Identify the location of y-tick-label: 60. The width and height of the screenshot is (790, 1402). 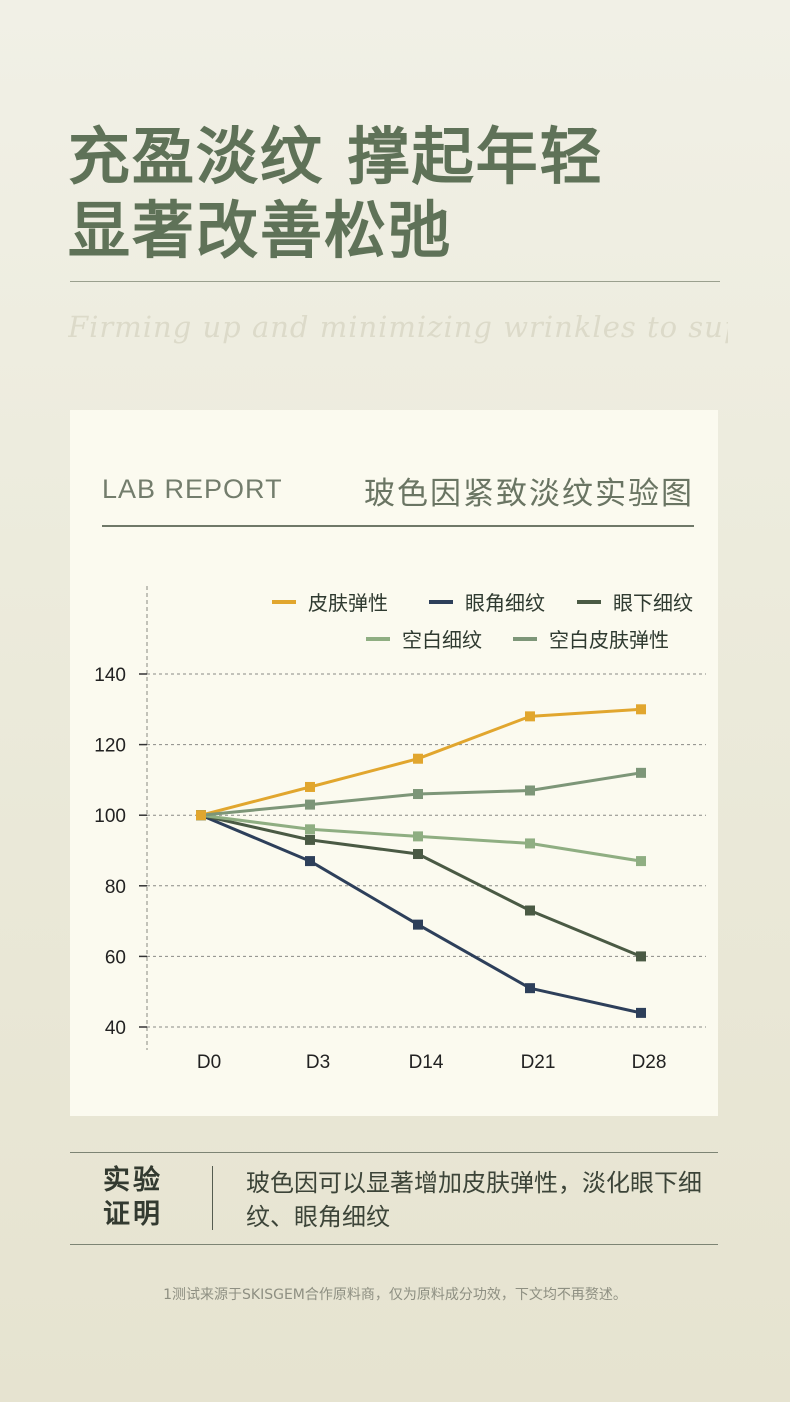
(115, 957).